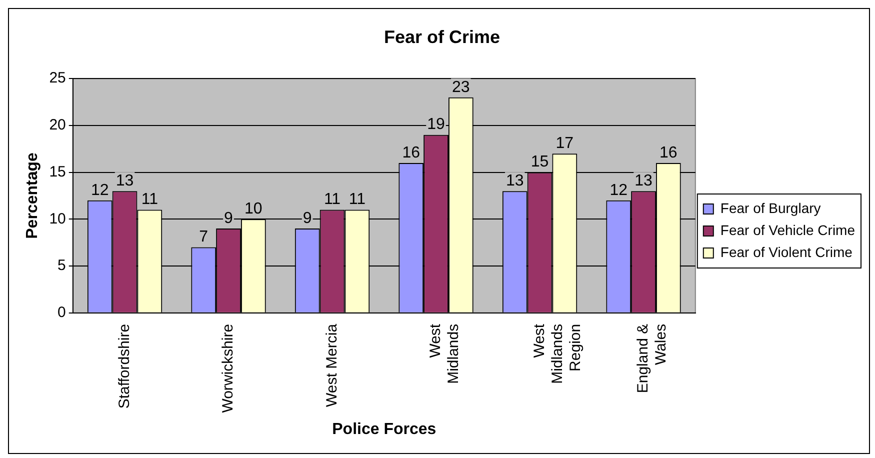 This screenshot has height=458, width=875. I want to click on y-axis-title: Percentage, so click(33, 195).